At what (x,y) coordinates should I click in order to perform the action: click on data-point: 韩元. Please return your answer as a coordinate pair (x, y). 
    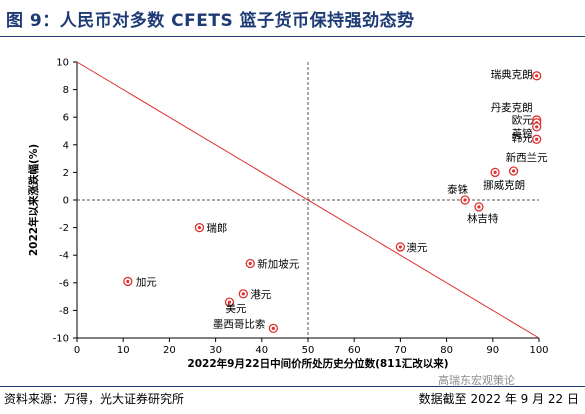
    Looking at the image, I should click on (527, 137).